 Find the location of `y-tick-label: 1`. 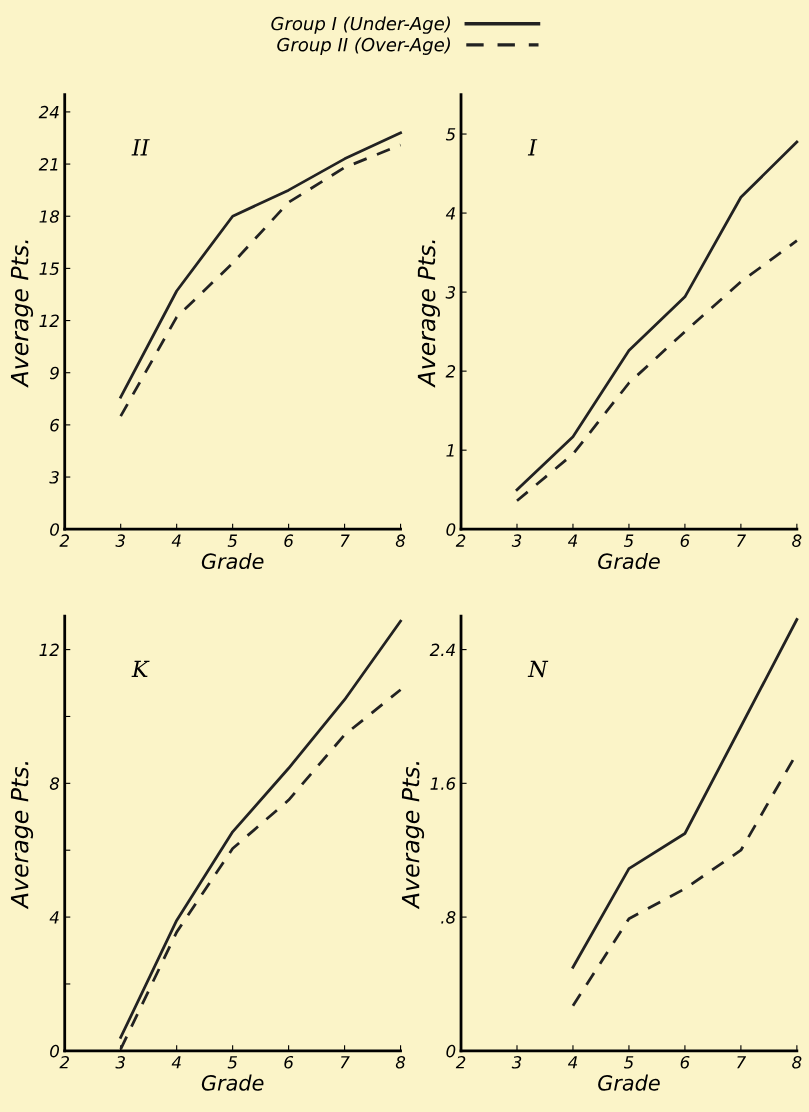

y-tick-label: 1 is located at coordinates (450, 450).